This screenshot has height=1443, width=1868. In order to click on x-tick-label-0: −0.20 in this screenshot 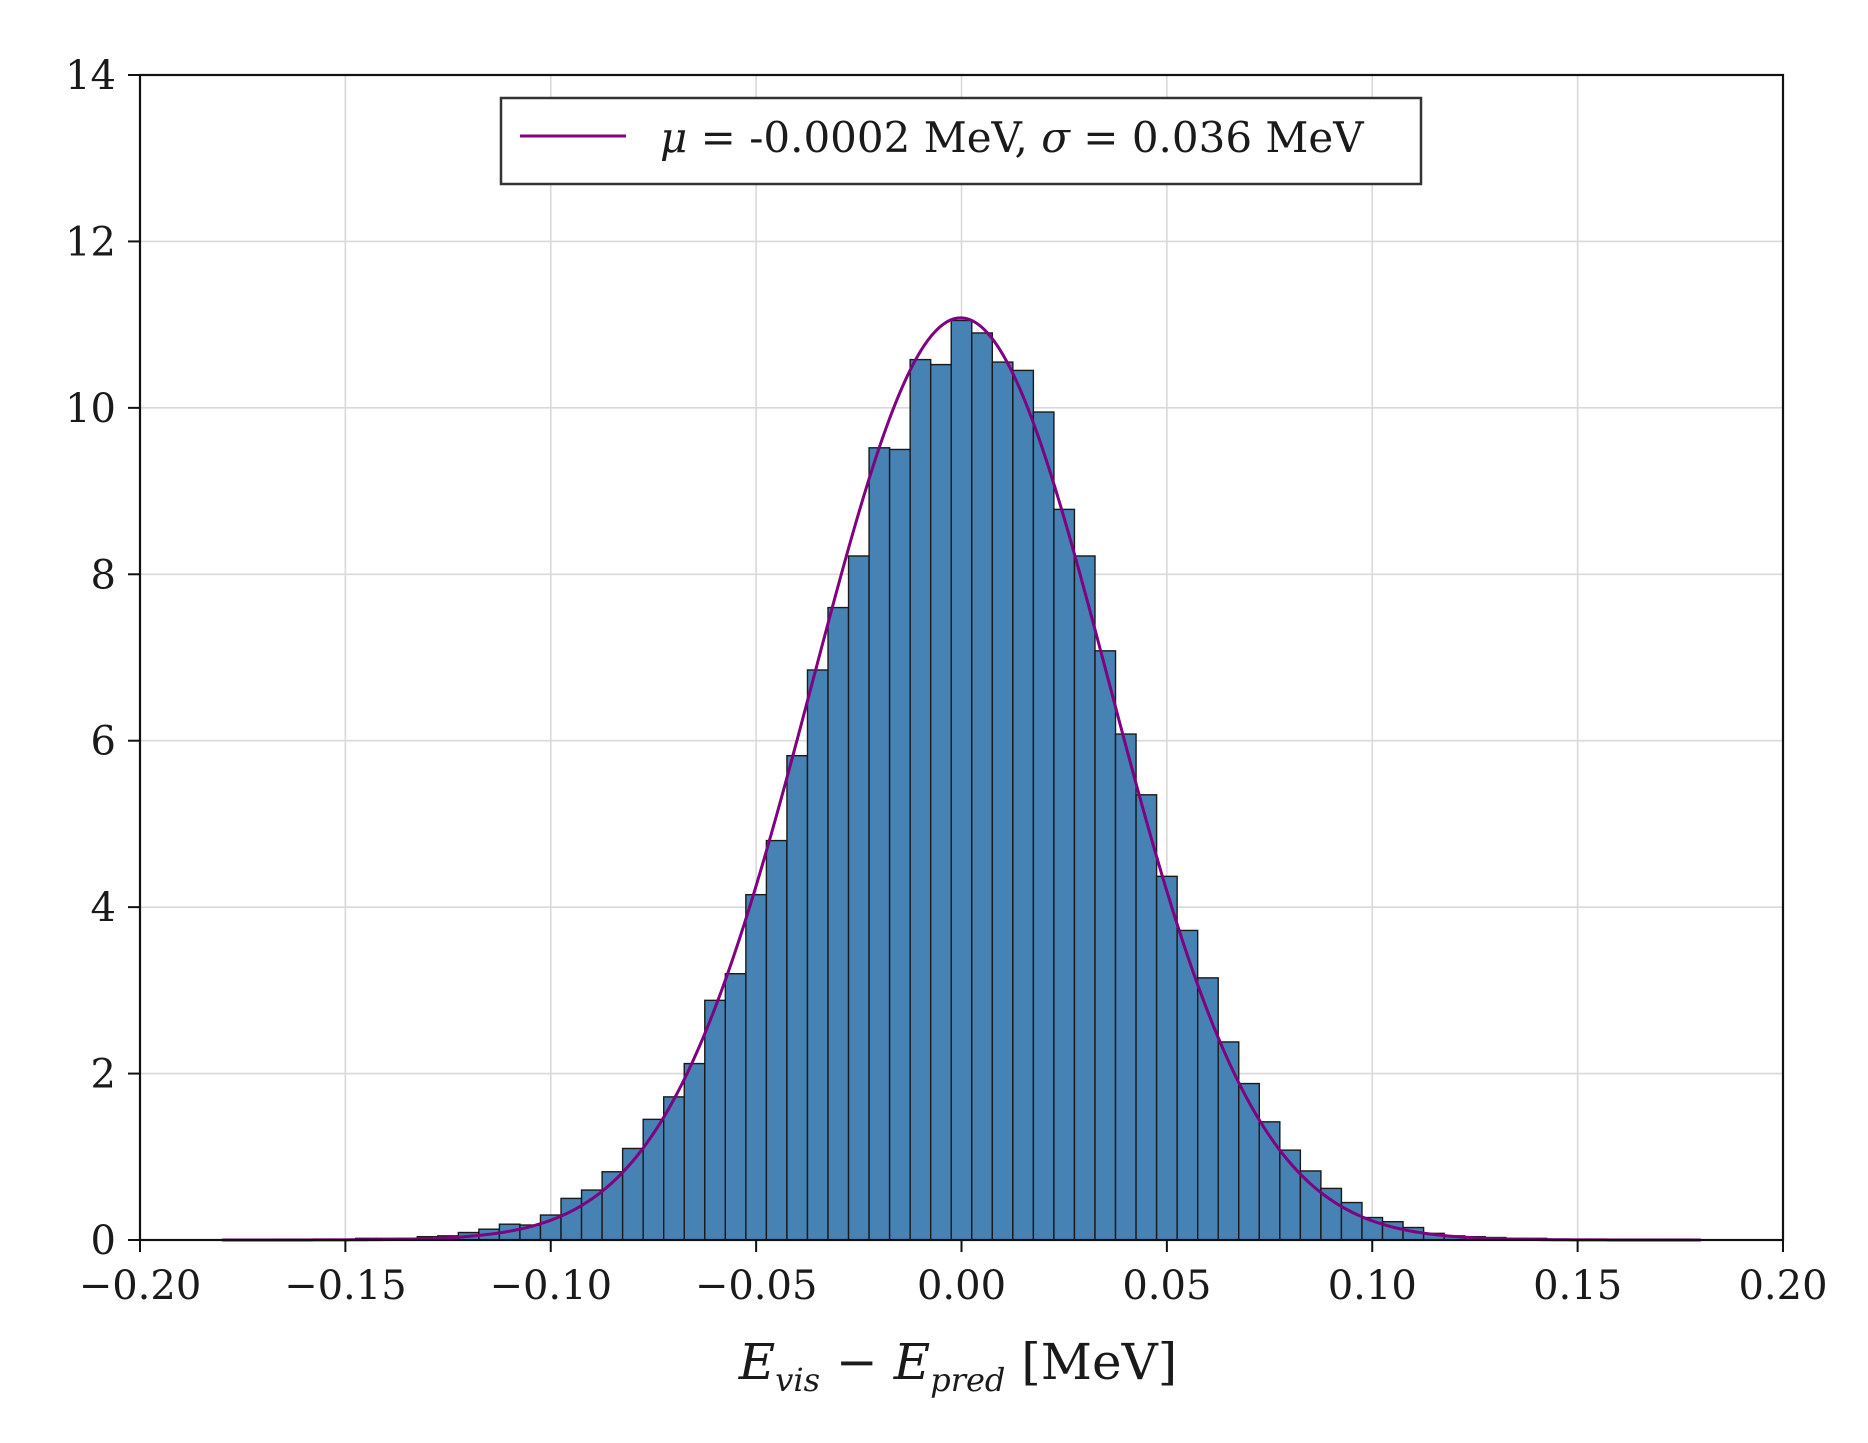, I will do `click(140, 1286)`.